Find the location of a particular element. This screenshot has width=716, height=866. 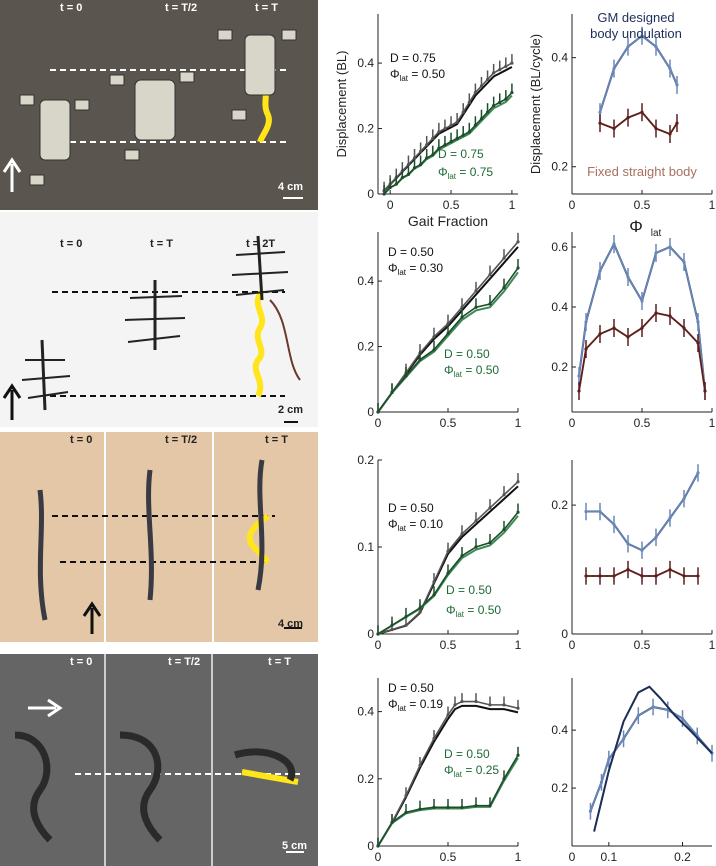

photo-strip-c: t = 0 t = T/2 t = T 4 cm is located at coordinates (159, 537).